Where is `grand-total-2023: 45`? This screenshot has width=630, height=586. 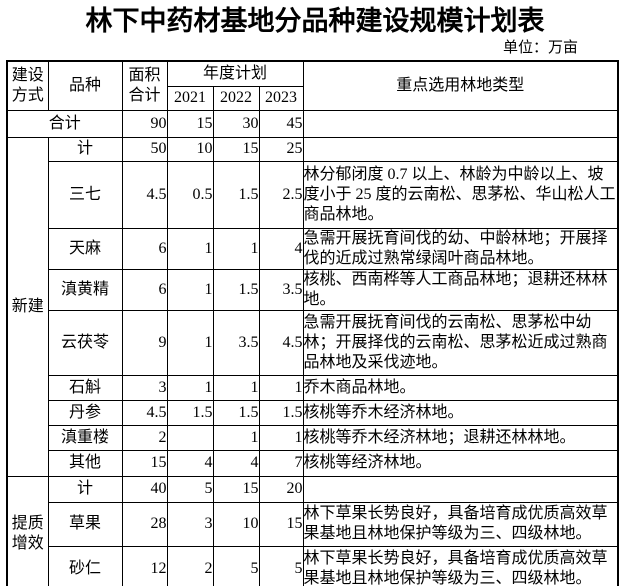
grand-total-2023: 45 is located at coordinates (281, 123).